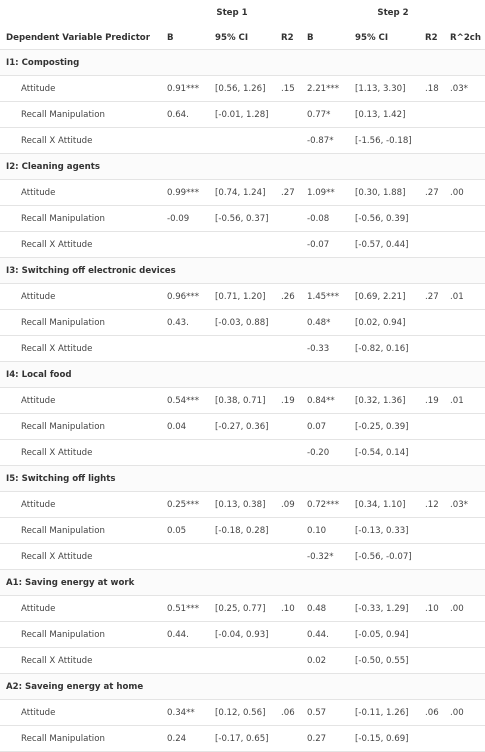 The height and width of the screenshot is (752, 485). What do you see at coordinates (323, 296) in the screenshot?
I see `value-cell: 1.45***` at bounding box center [323, 296].